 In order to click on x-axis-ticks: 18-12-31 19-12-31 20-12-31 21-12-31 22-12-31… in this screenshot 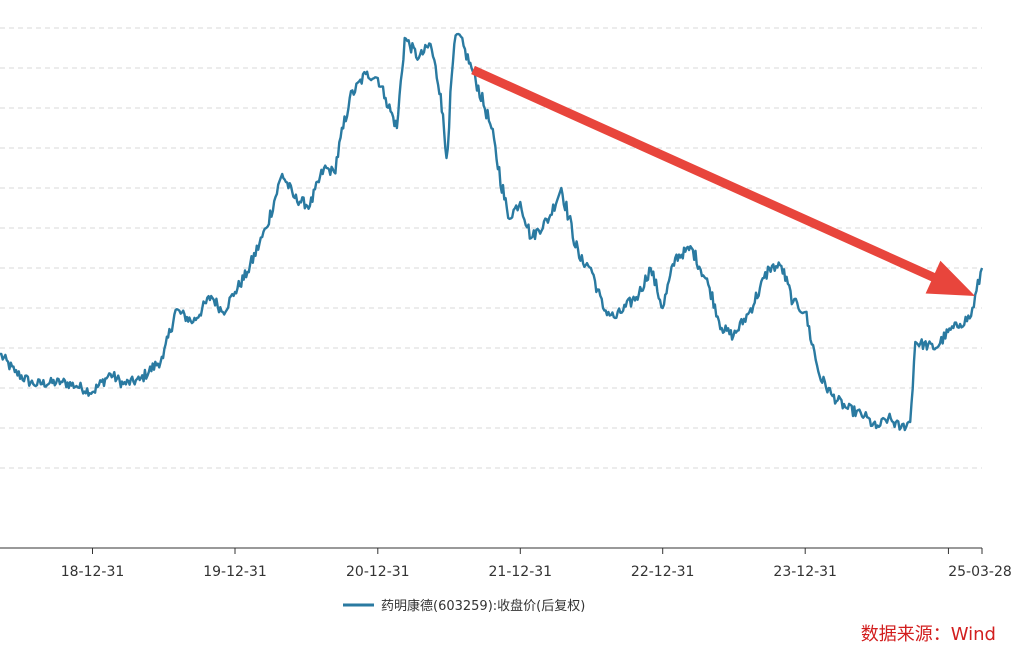, I will do `click(536, 564)`.